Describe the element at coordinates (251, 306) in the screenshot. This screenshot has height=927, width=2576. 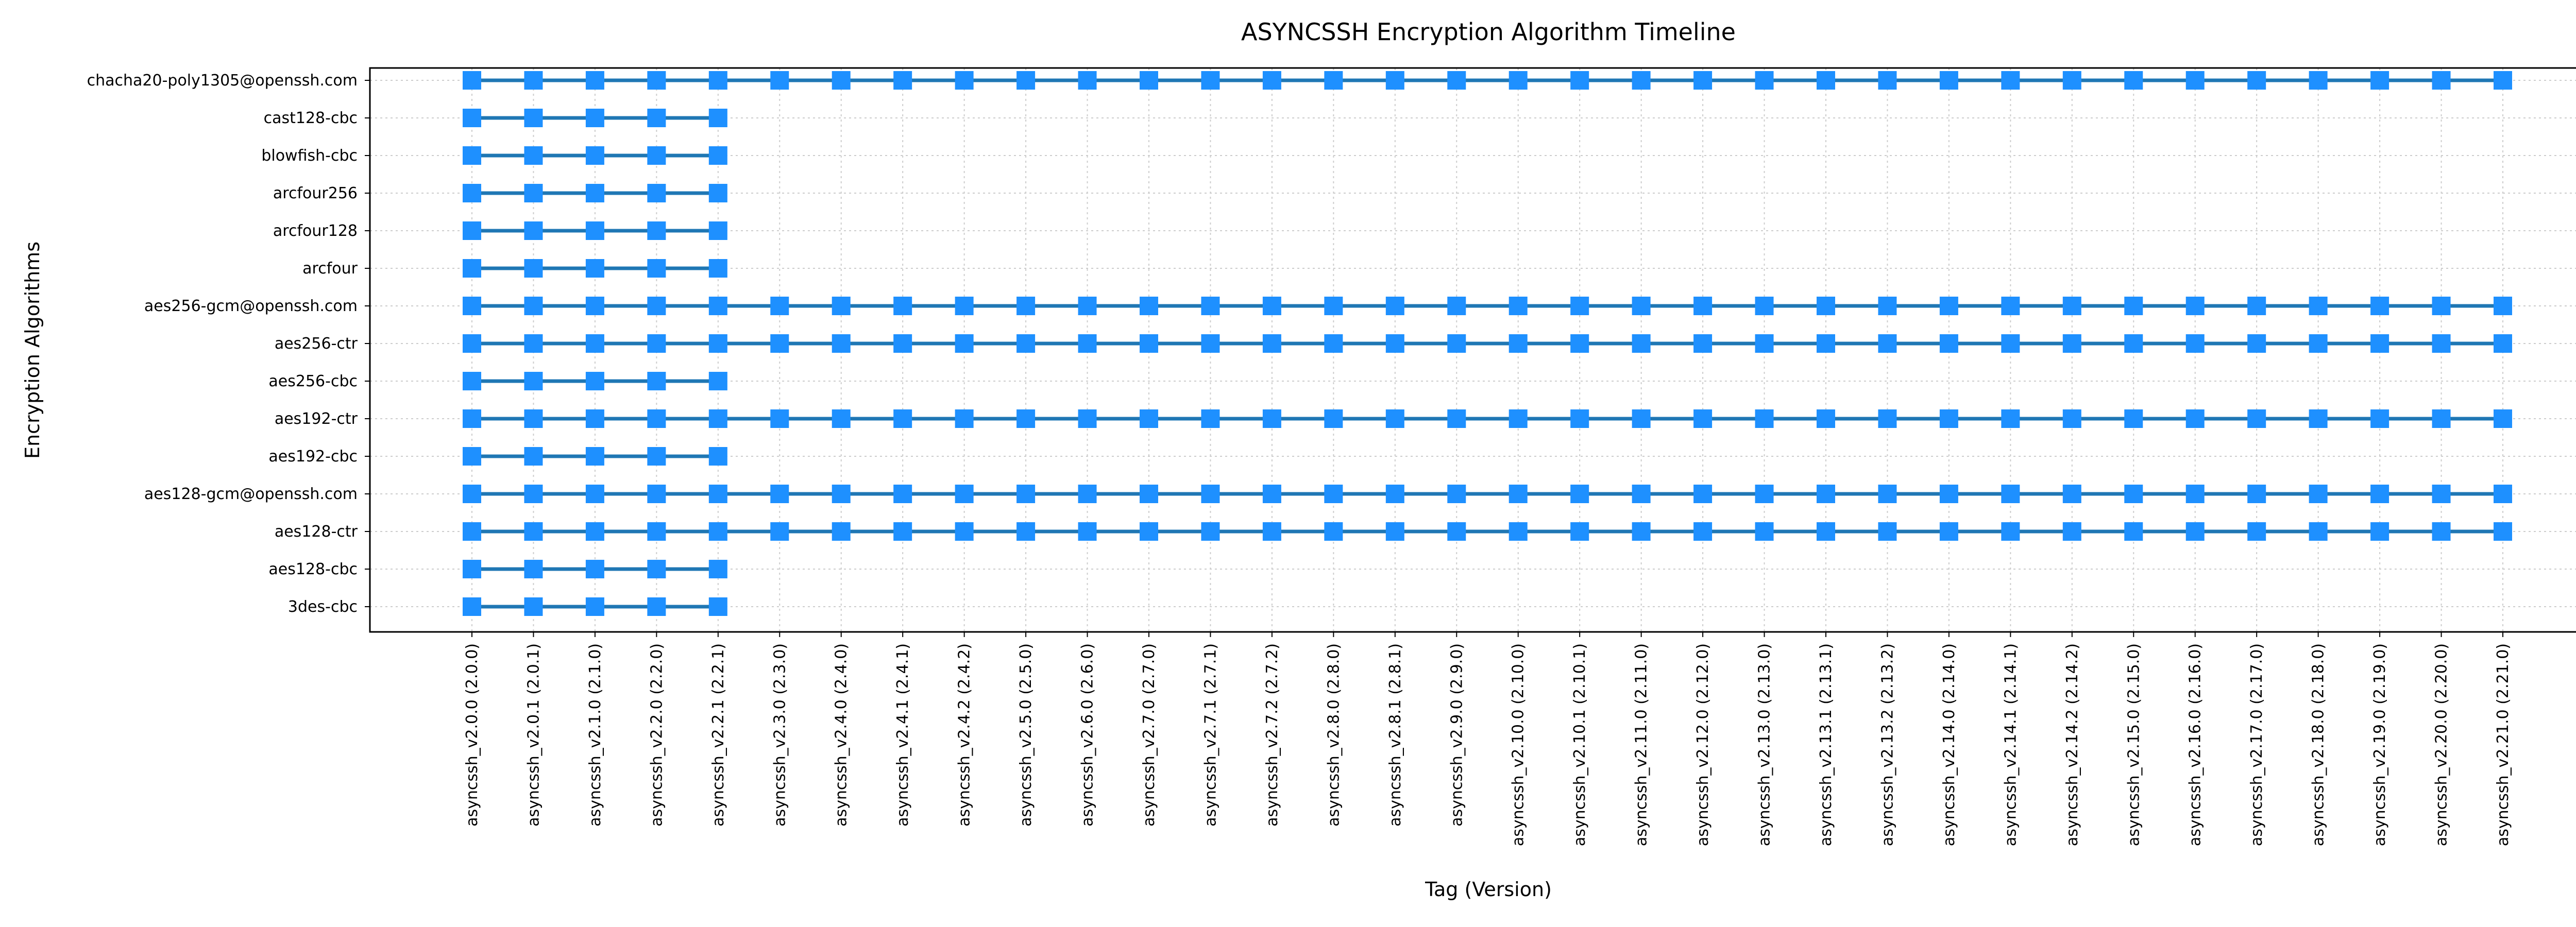
I see `y-tick-label: aes256-gcm@openssh.com` at that location.